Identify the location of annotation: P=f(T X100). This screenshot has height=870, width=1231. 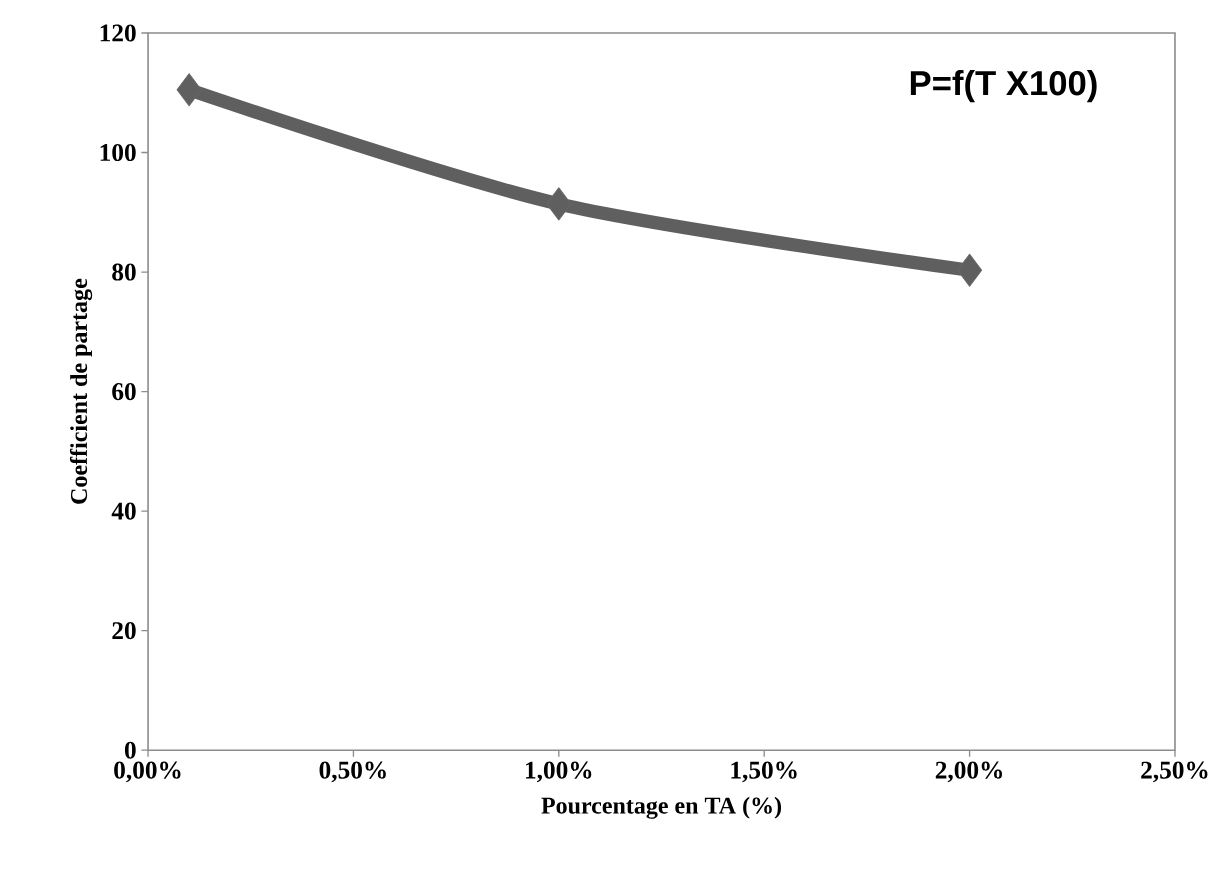
(1003, 86).